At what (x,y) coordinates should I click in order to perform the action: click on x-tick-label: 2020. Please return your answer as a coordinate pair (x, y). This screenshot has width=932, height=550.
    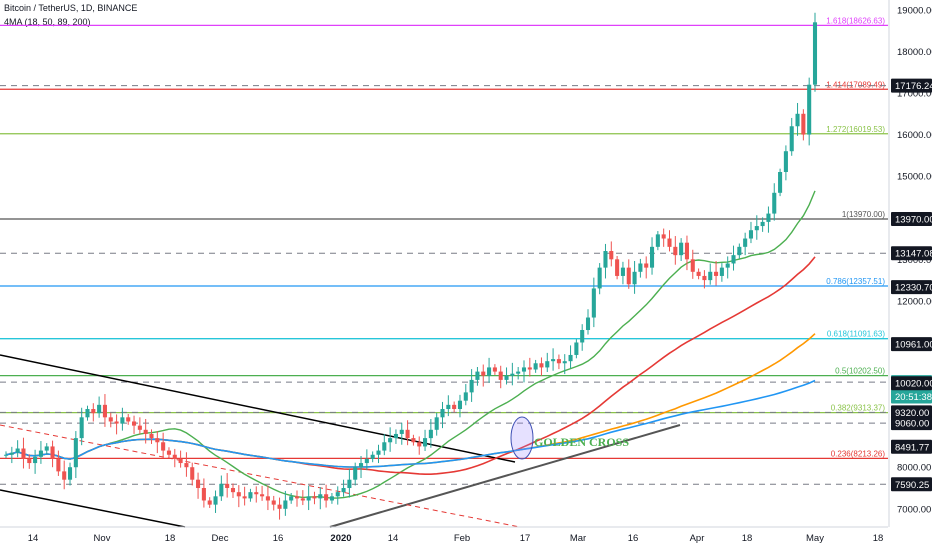
    Looking at the image, I should click on (340, 538).